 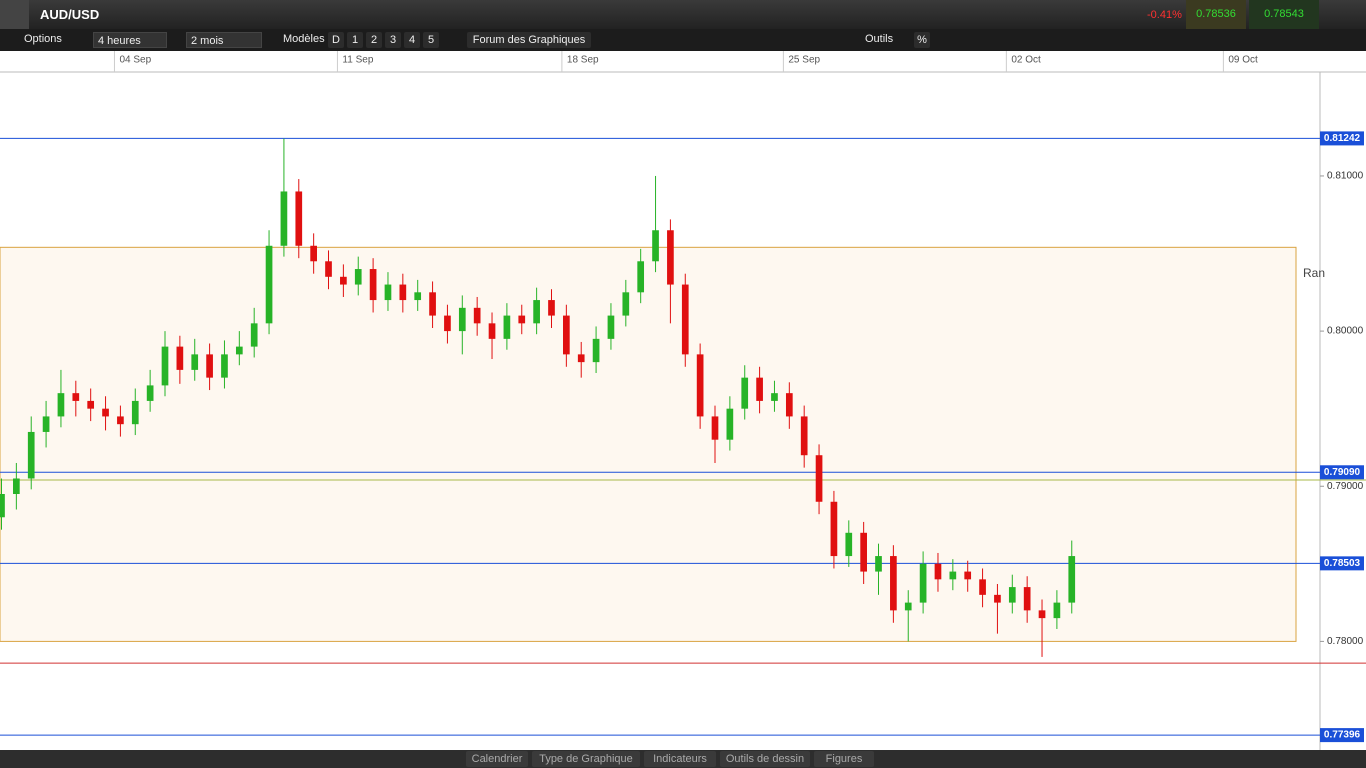 What do you see at coordinates (374, 40) in the screenshot?
I see `period-button: 2` at bounding box center [374, 40].